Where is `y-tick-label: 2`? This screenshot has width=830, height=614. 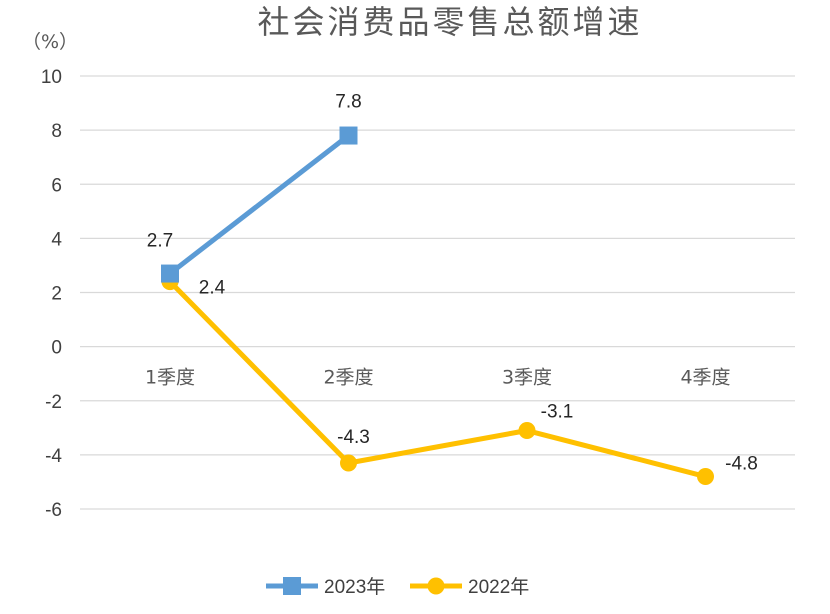
y-tick-label: 2 is located at coordinates (56, 294).